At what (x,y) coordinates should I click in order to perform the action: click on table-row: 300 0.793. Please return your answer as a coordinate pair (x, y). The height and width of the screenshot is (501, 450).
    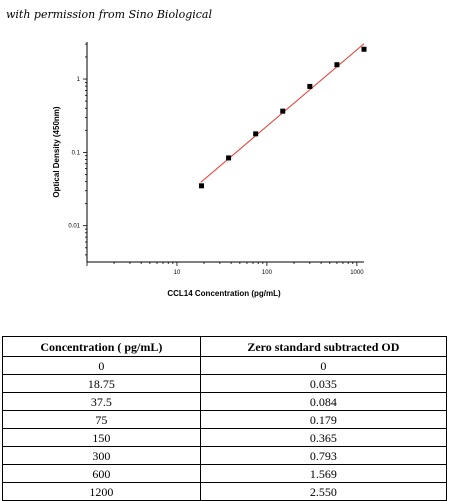
    Looking at the image, I should click on (225, 455).